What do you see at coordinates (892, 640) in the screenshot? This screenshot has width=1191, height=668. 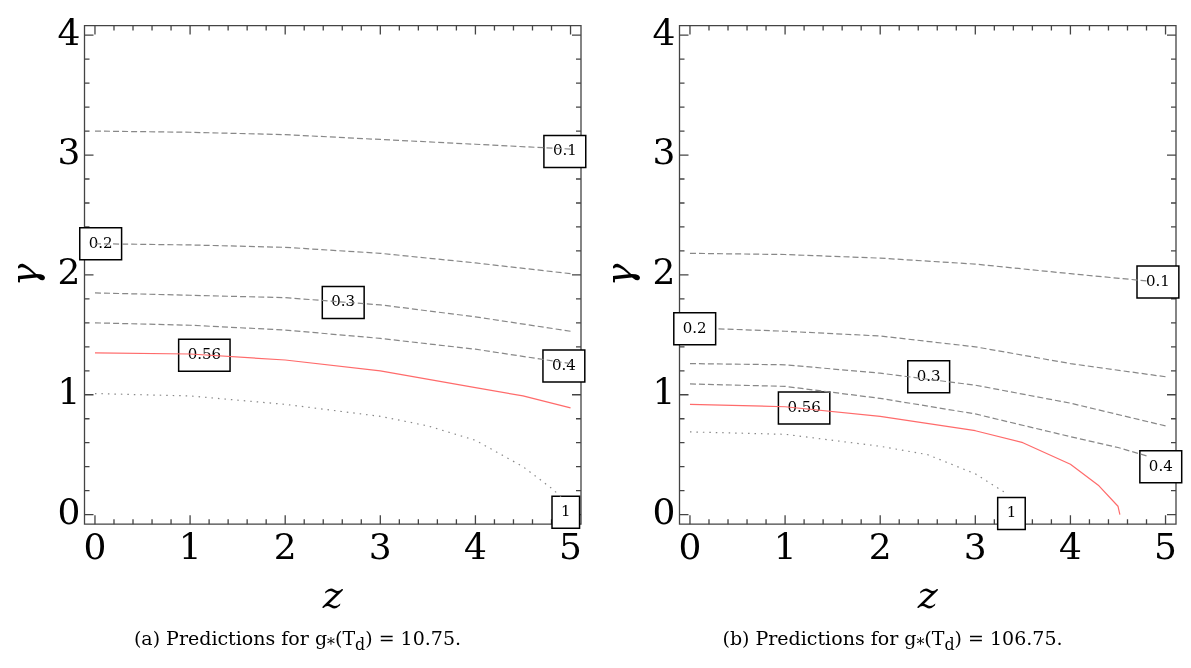 I see `text: (b) Predictions for g$_{*}$(T$_{d}$) = 106.75.` at bounding box center [892, 640].